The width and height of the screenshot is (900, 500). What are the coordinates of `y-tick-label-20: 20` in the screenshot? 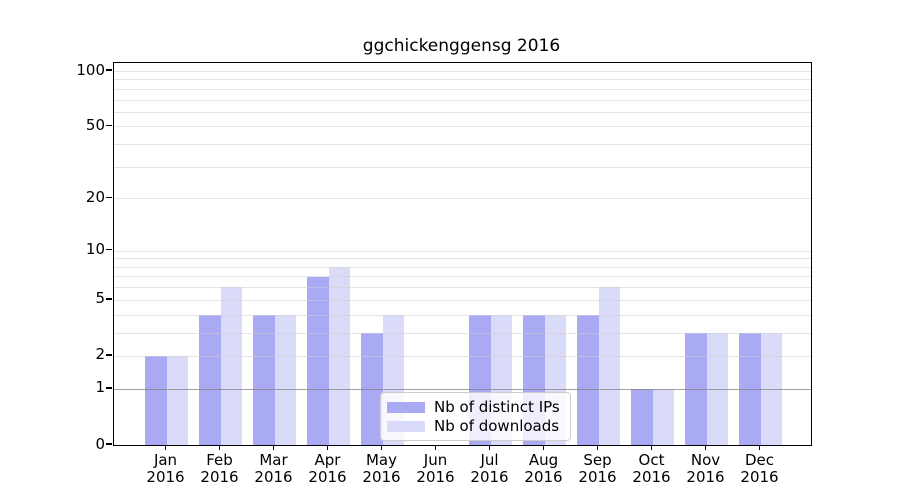 It's located at (95, 196).